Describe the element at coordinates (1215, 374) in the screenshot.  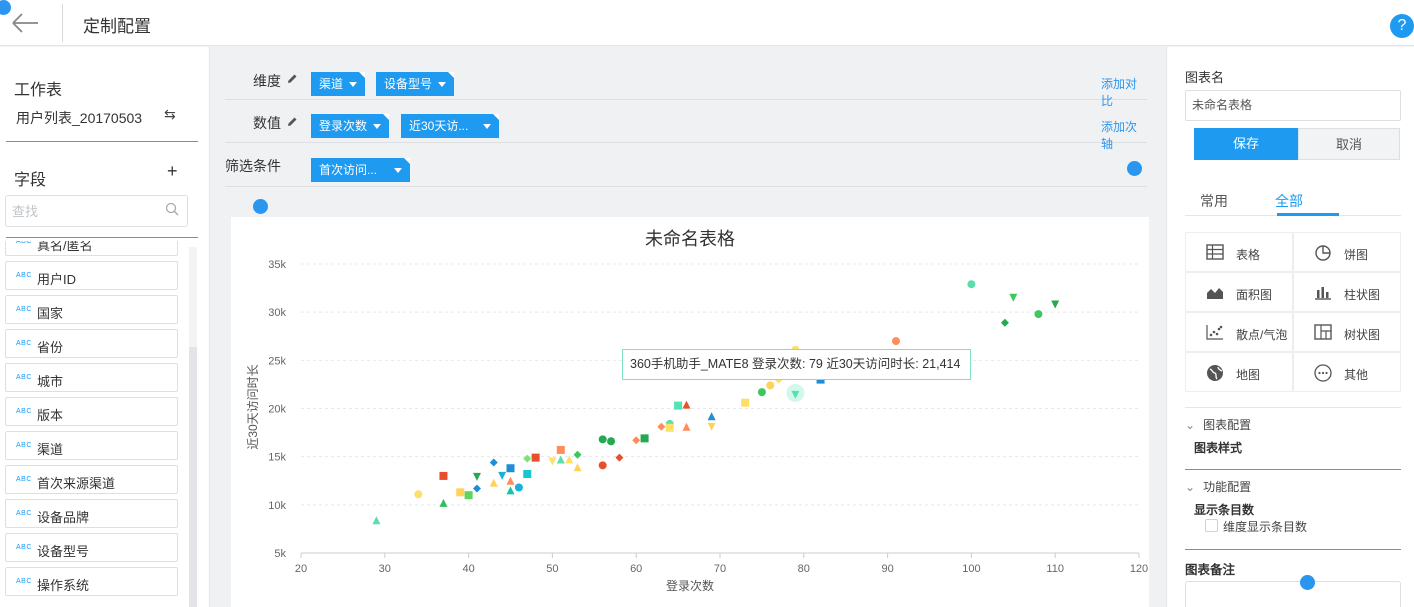
I see `globe-icon` at that location.